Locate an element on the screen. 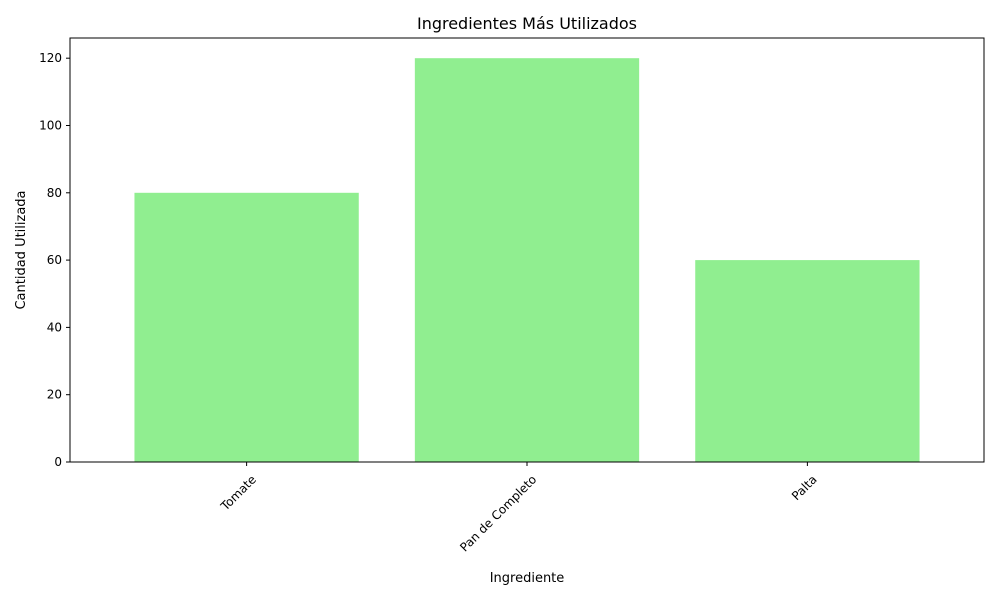 The height and width of the screenshot is (604, 1000). y-tick-label: 0 is located at coordinates (58, 462).